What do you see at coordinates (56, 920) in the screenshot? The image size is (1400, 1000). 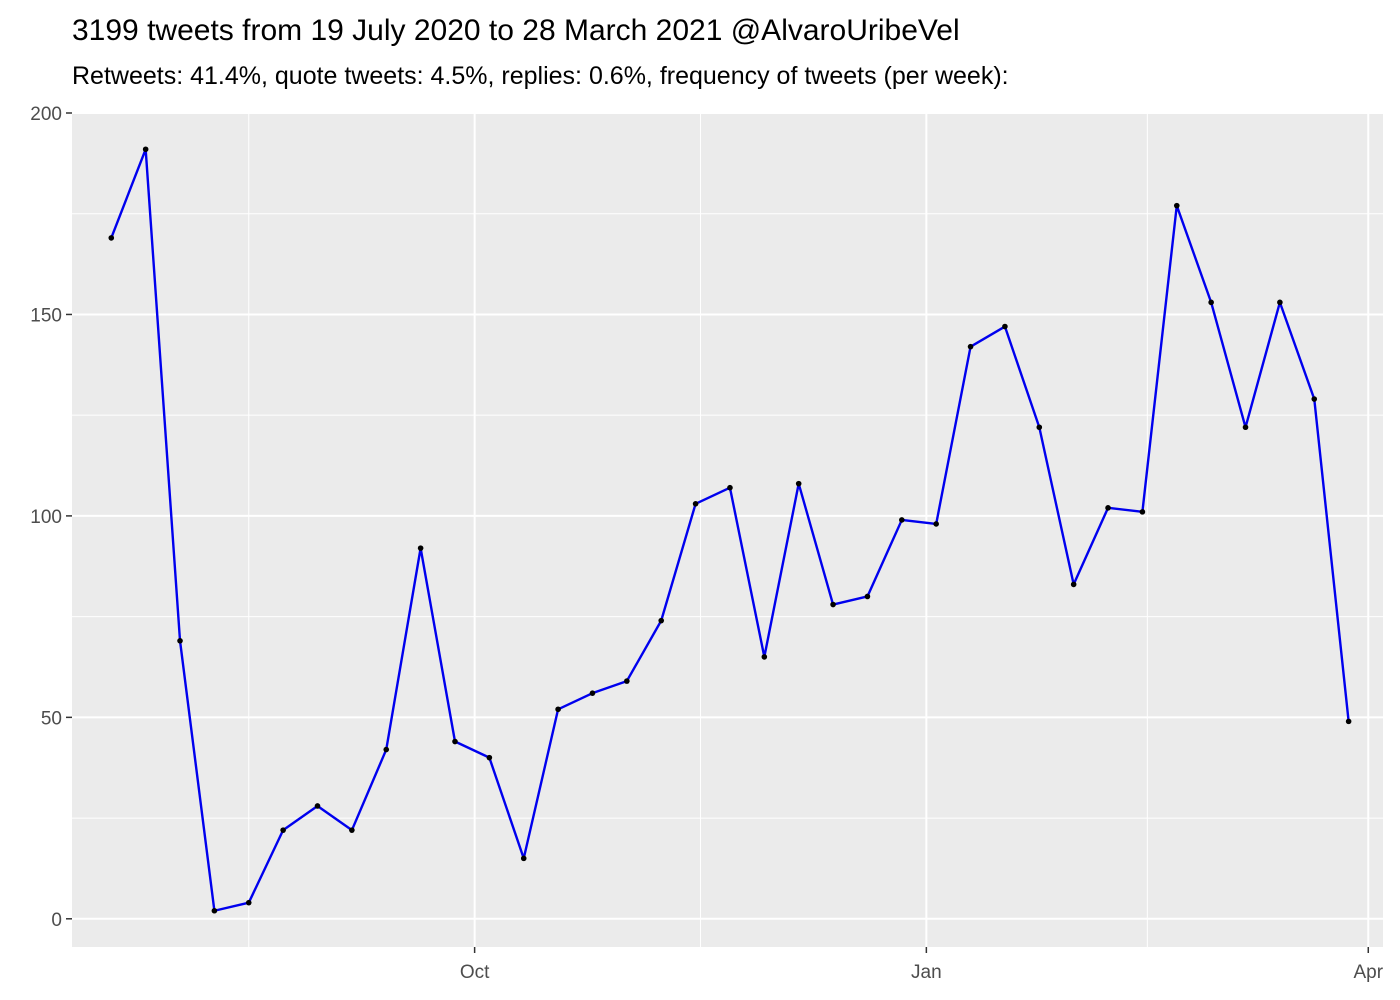 I see `y-tick-label: 0` at bounding box center [56, 920].